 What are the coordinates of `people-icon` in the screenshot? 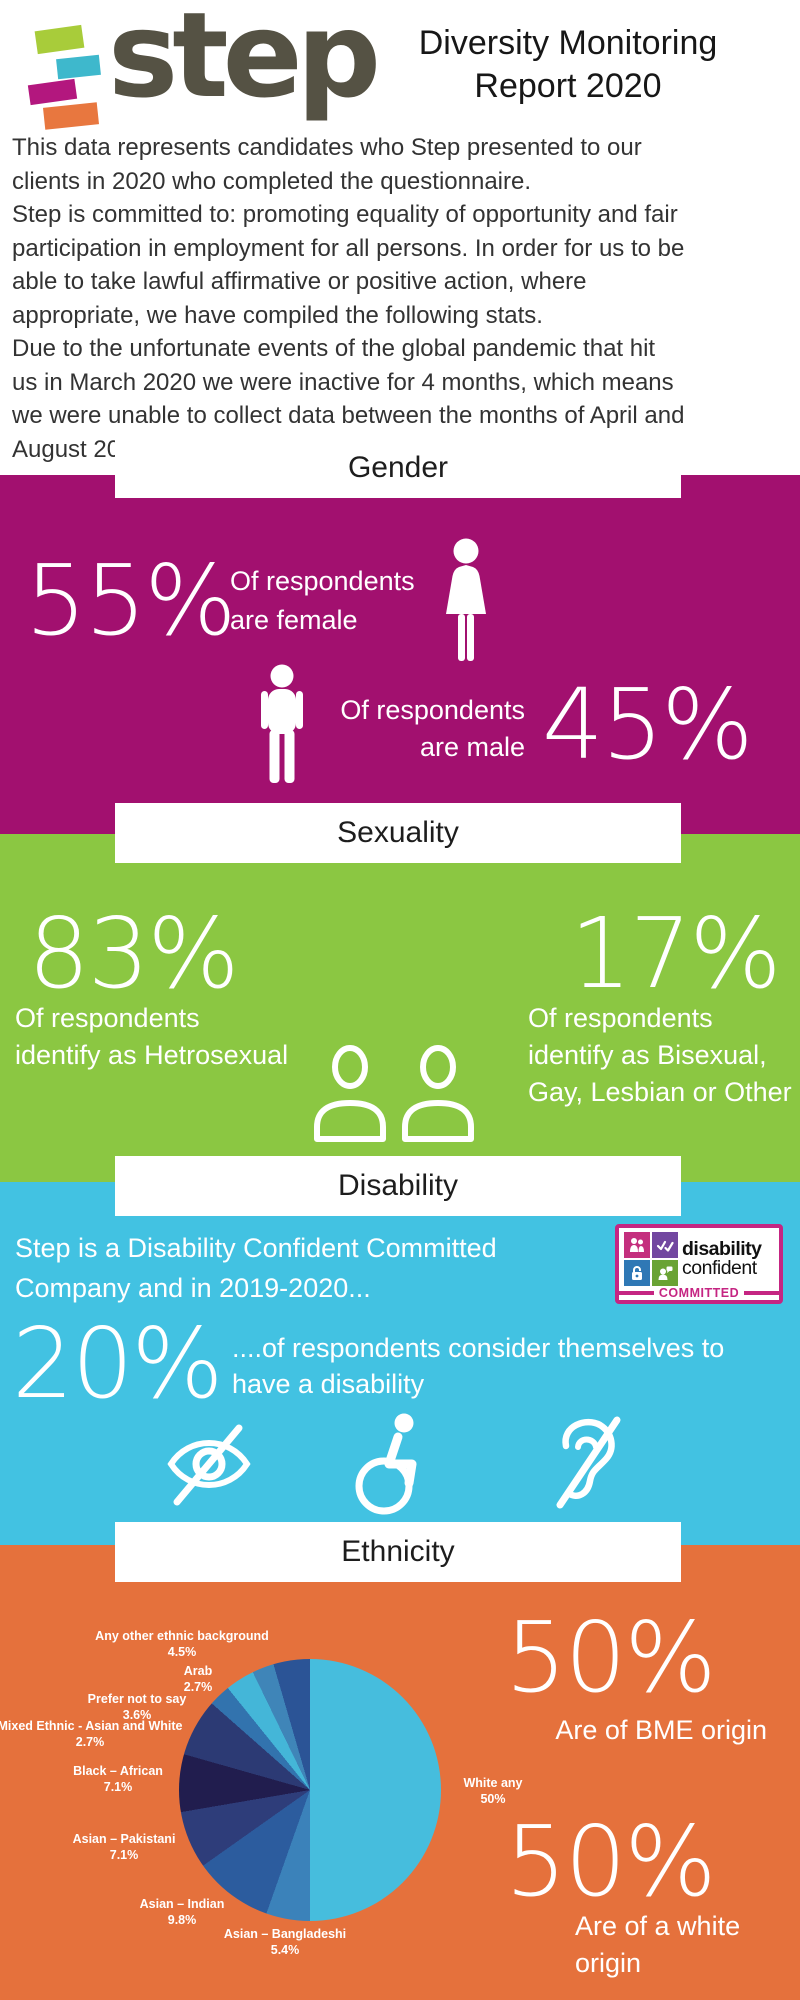 It's located at (637, 1245).